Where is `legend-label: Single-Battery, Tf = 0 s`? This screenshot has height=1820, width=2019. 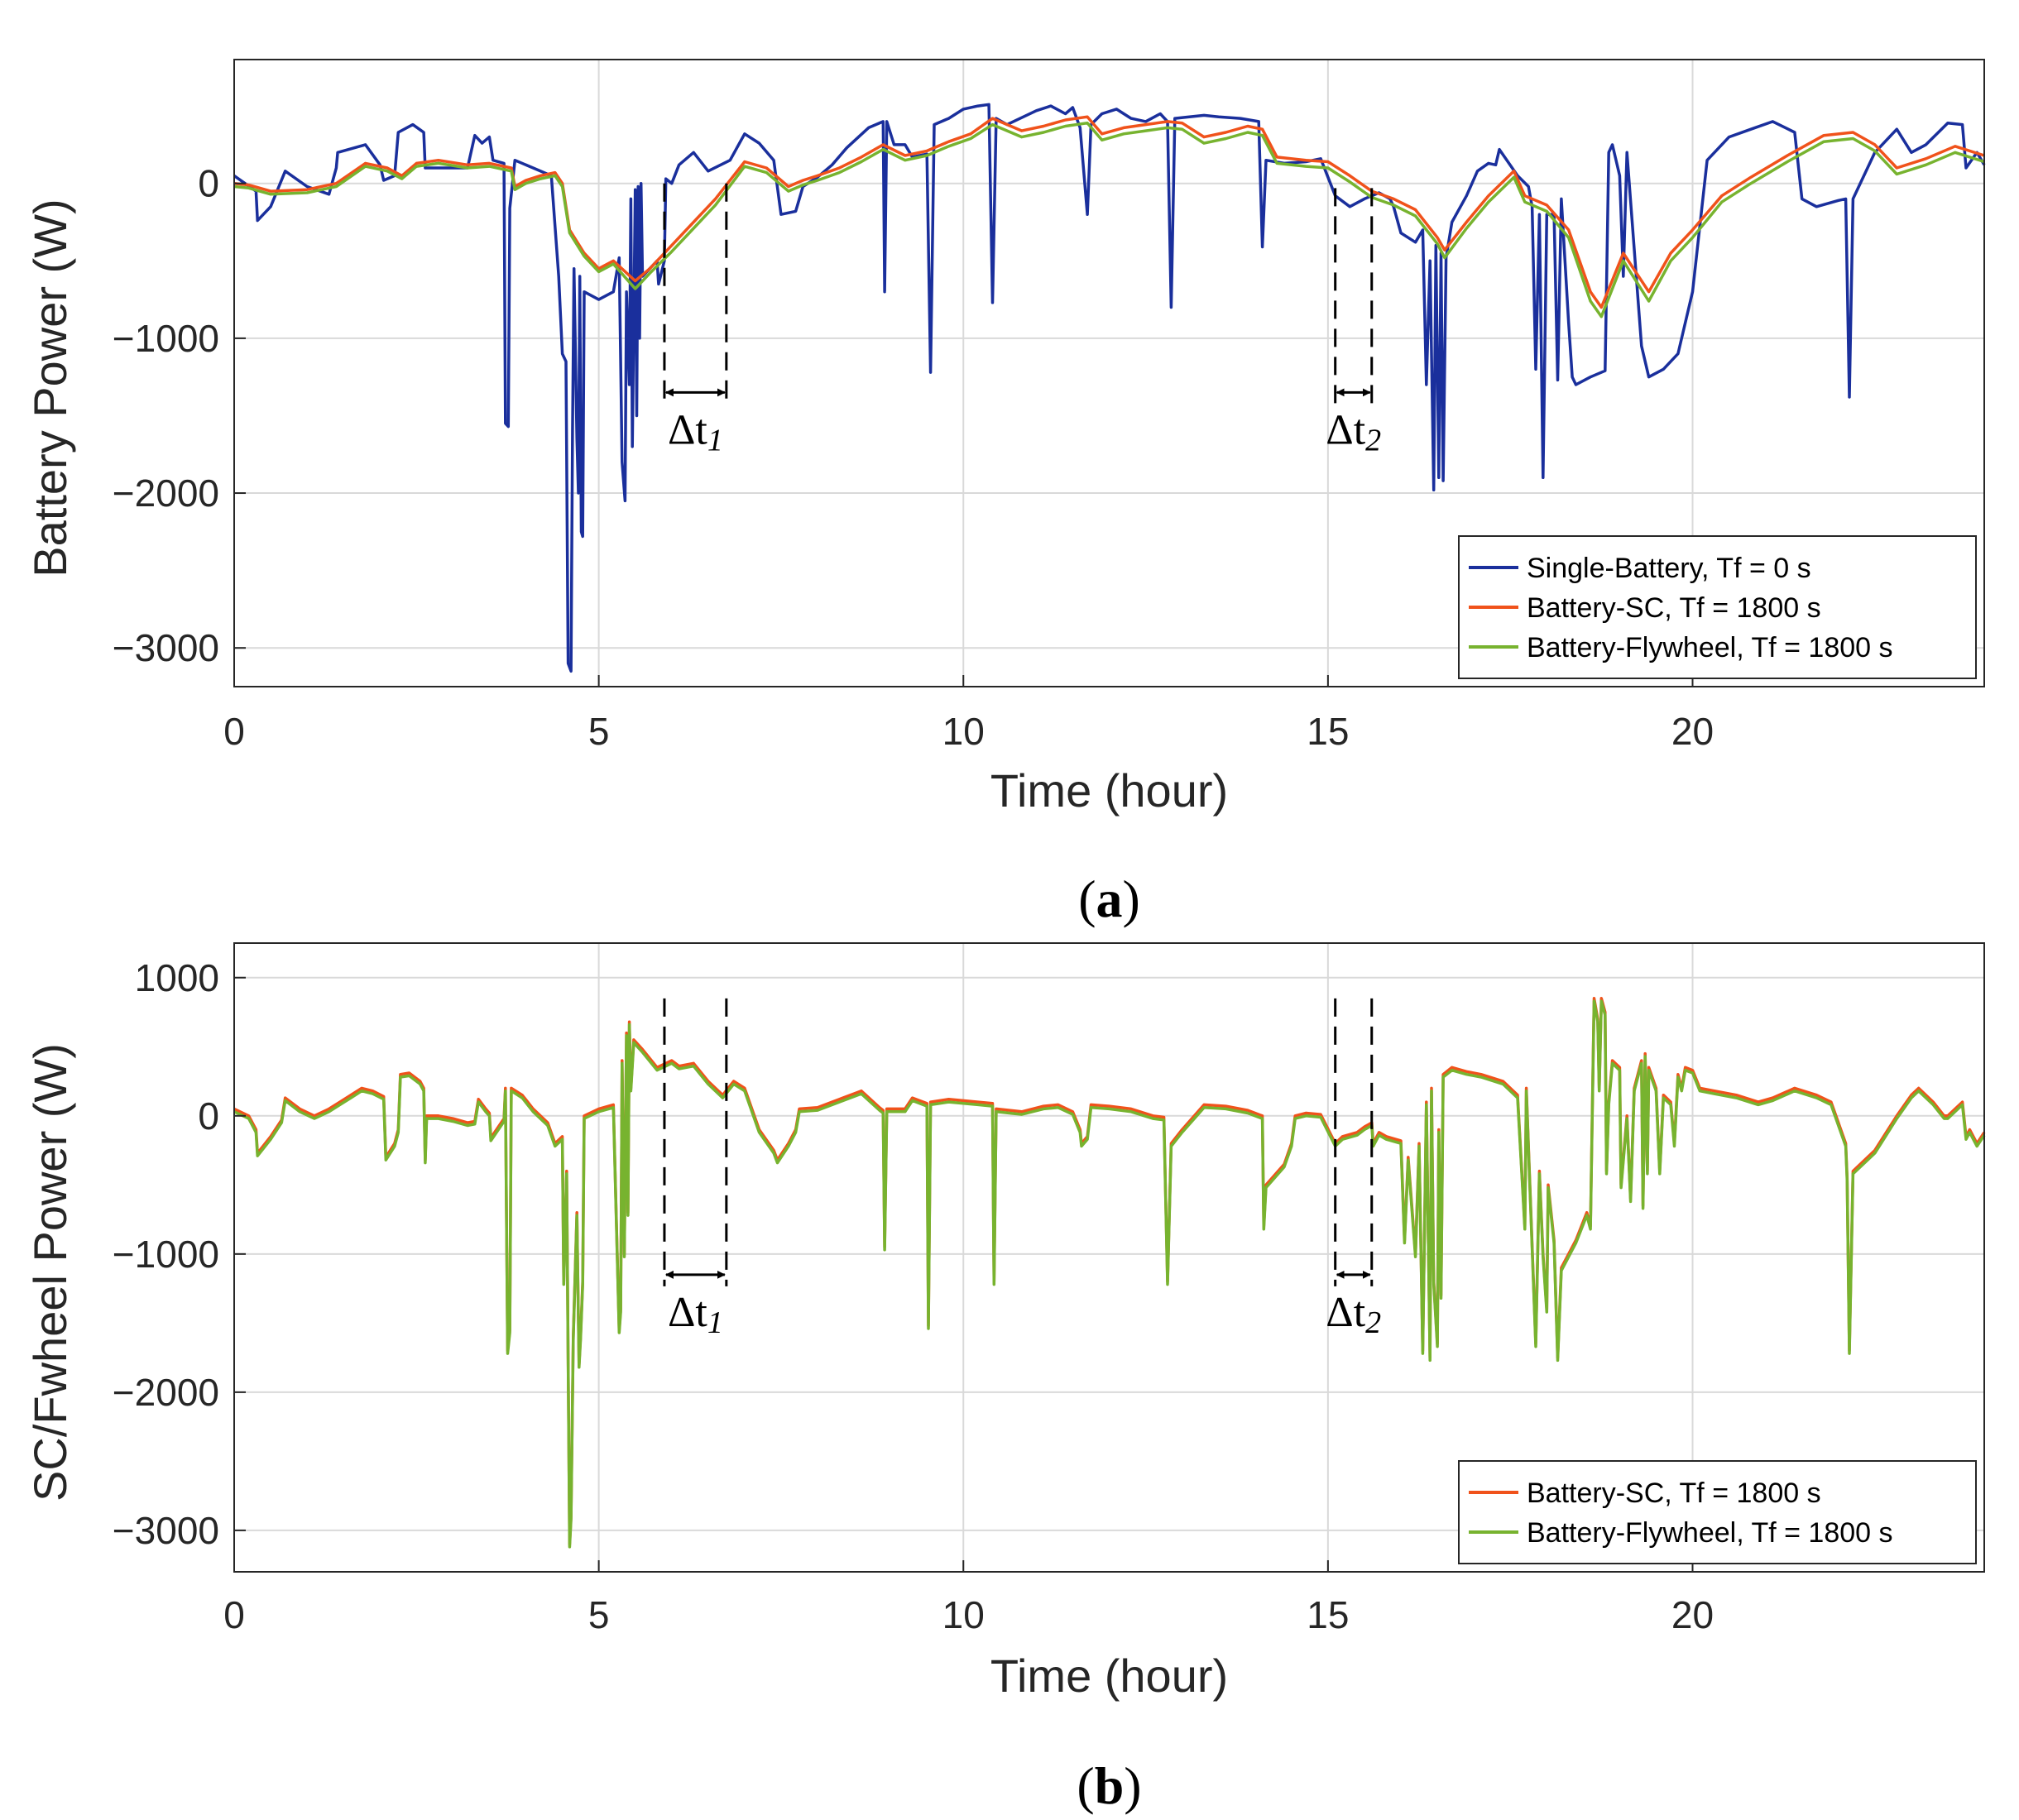 legend-label: Single-Battery, Tf = 0 s is located at coordinates (1669, 568).